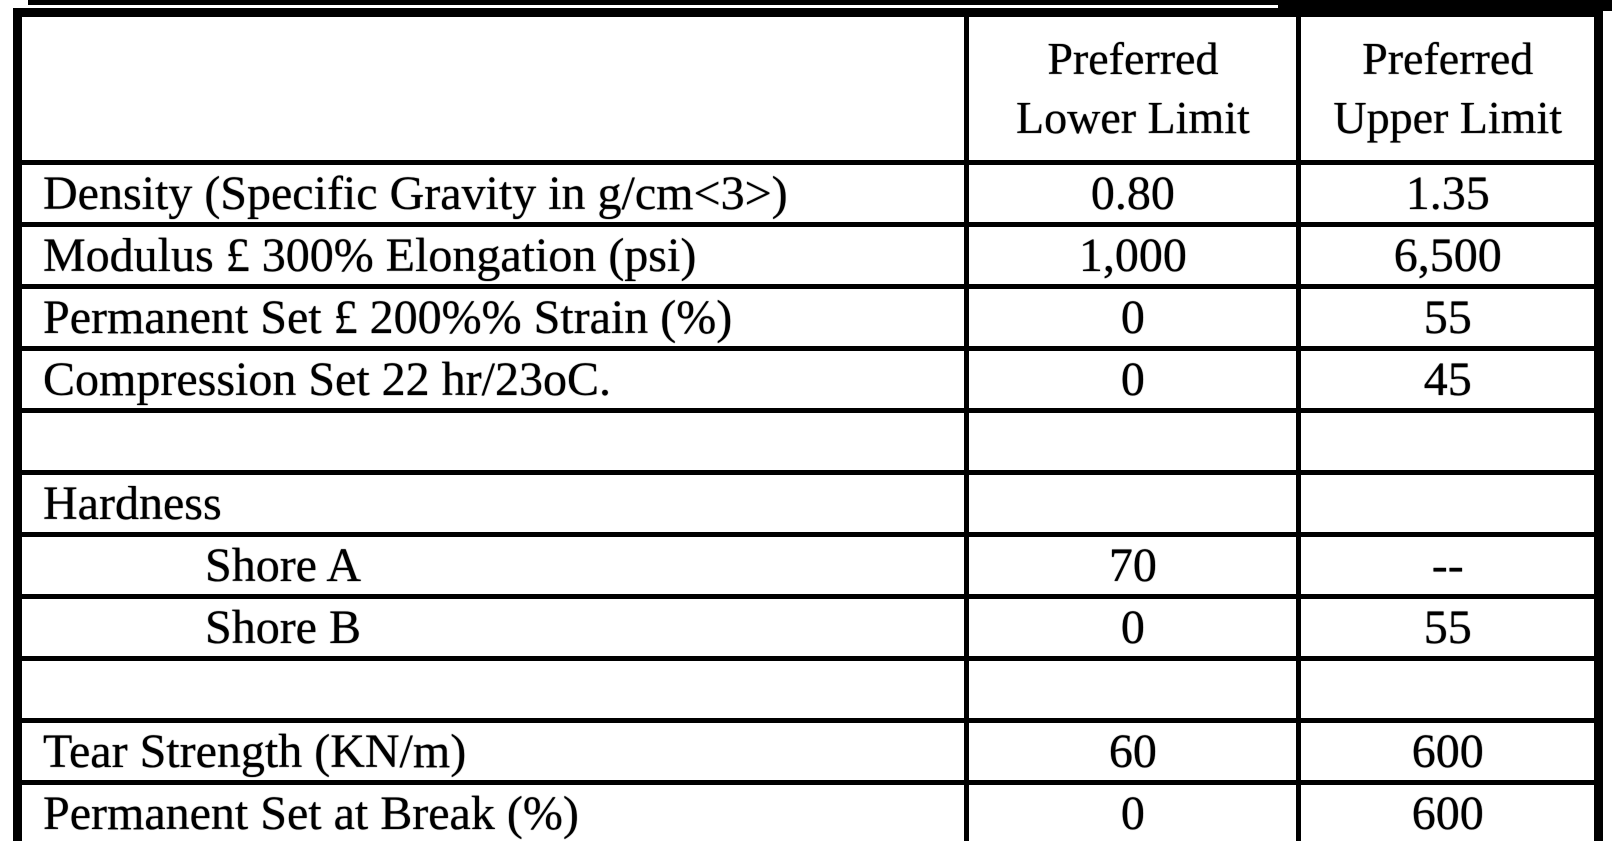 The width and height of the screenshot is (1612, 841). What do you see at coordinates (492, 810) in the screenshot?
I see `cell-property-label: Permanent Set at Break (%)` at bounding box center [492, 810].